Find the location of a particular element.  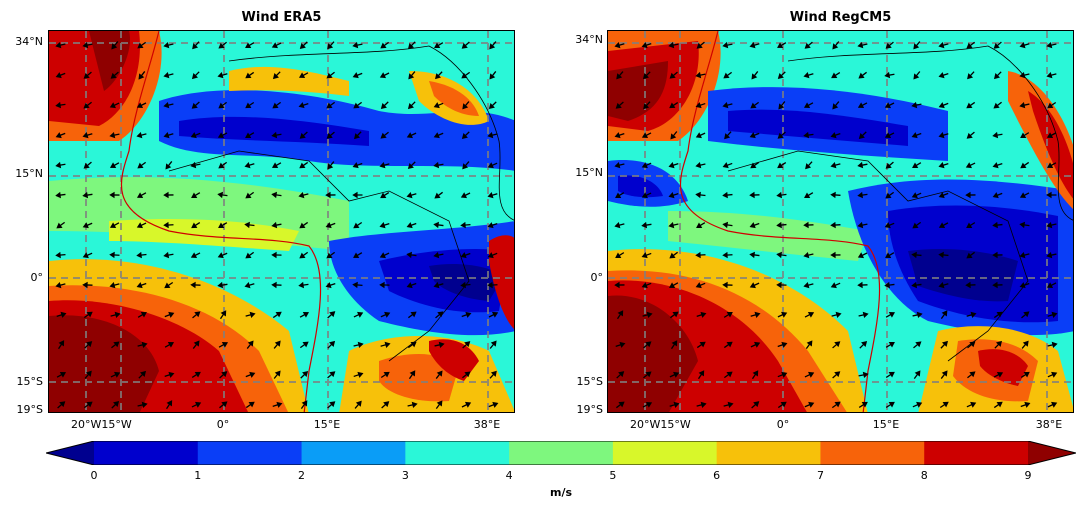

lon-label-38e-right: 38°E is located at coordinates (1049, 424).